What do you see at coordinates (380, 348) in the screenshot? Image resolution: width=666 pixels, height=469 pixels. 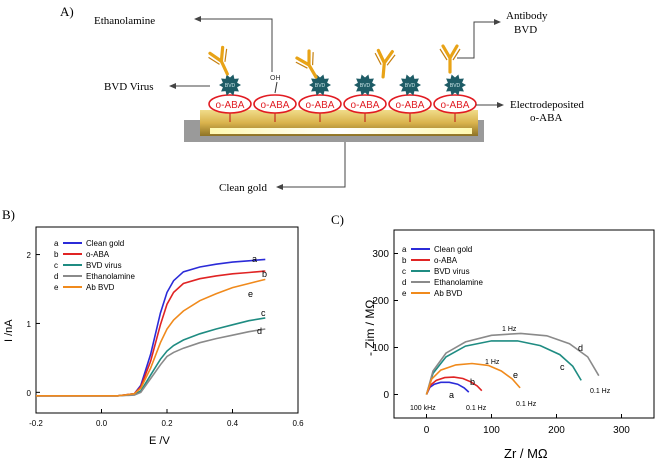 I see `y-tick-label: 100` at bounding box center [380, 348].